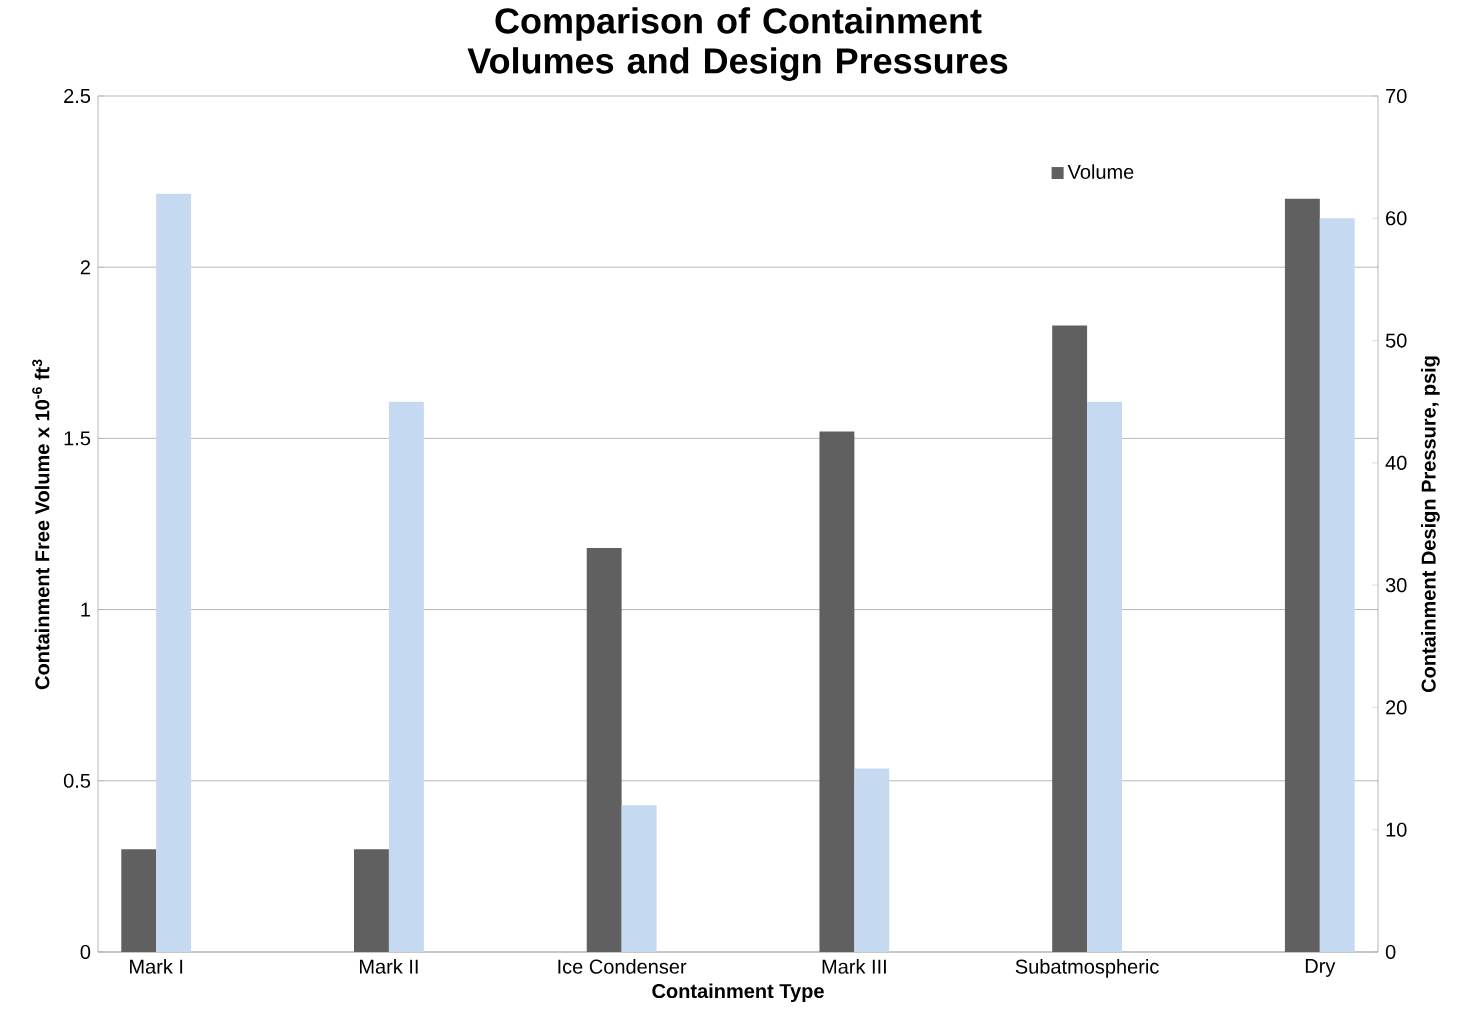 The height and width of the screenshot is (1028, 1462). What do you see at coordinates (737, 44) in the screenshot?
I see `chart-title: Comparison of Containment Volumes and Design Pressures` at bounding box center [737, 44].